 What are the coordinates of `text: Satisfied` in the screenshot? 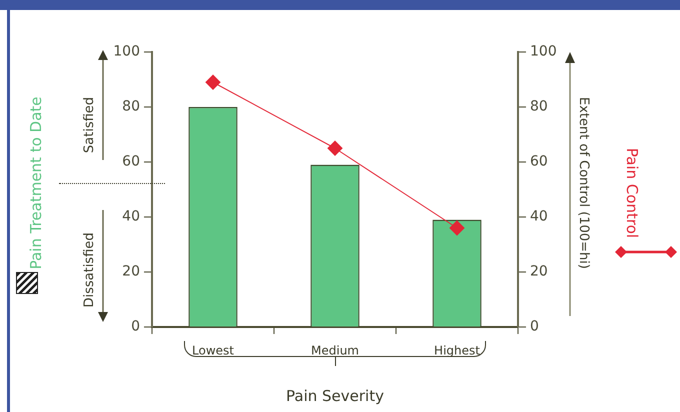 It's located at (89, 126).